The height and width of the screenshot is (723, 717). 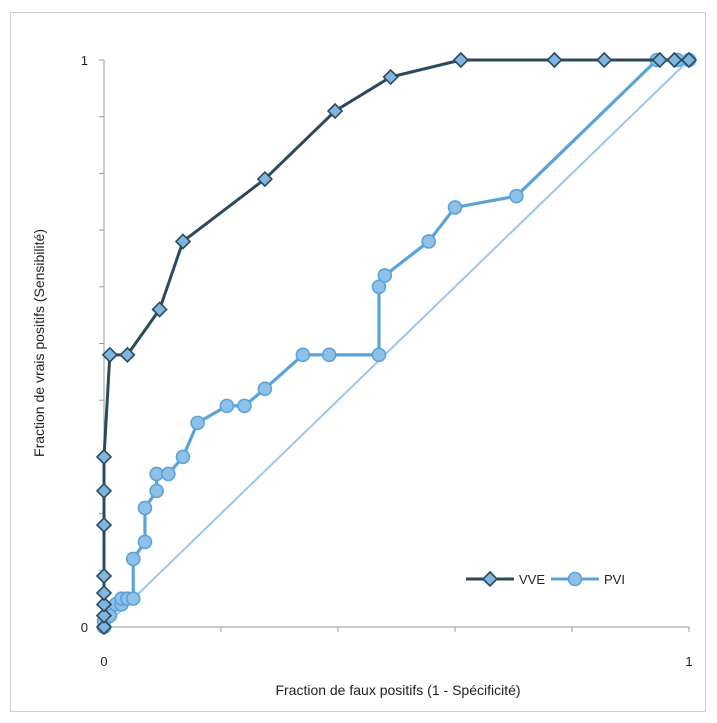 What do you see at coordinates (84, 627) in the screenshot?
I see `y-tick-label-0: 0` at bounding box center [84, 627].